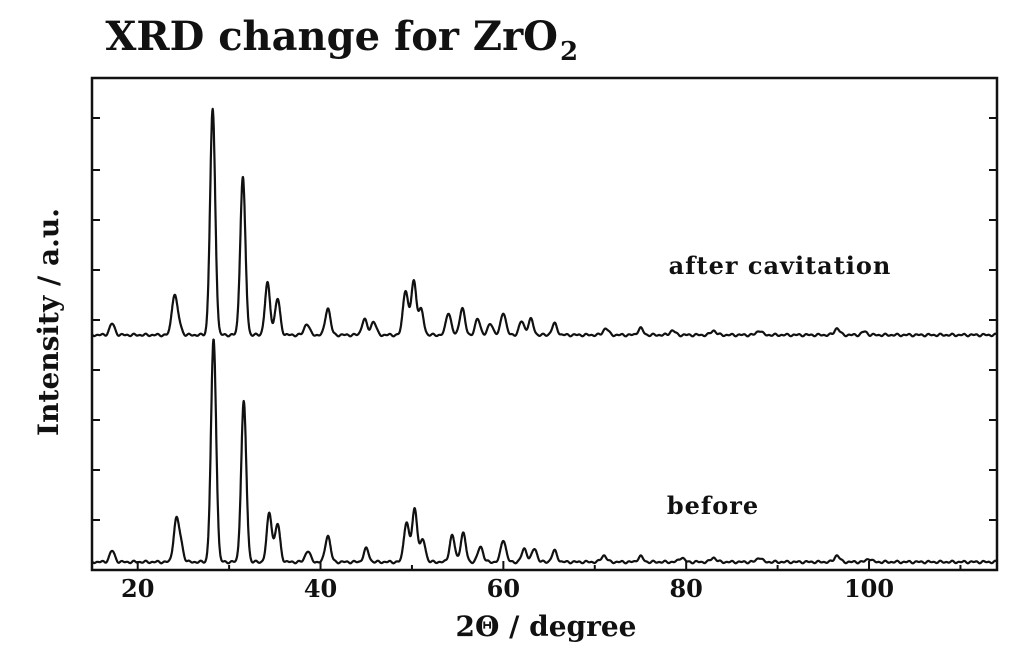 This screenshot has width=1036, height=672. What do you see at coordinates (48, 322) in the screenshot?
I see `y-axis-label: Intensity / a.u.` at bounding box center [48, 322].